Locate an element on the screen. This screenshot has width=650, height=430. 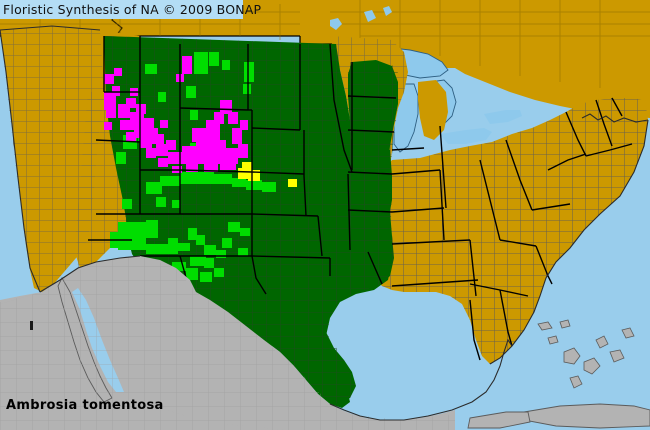
map-title: Floristic Synthesis of NA © 2009 BONAP is located at coordinates (132, 9).